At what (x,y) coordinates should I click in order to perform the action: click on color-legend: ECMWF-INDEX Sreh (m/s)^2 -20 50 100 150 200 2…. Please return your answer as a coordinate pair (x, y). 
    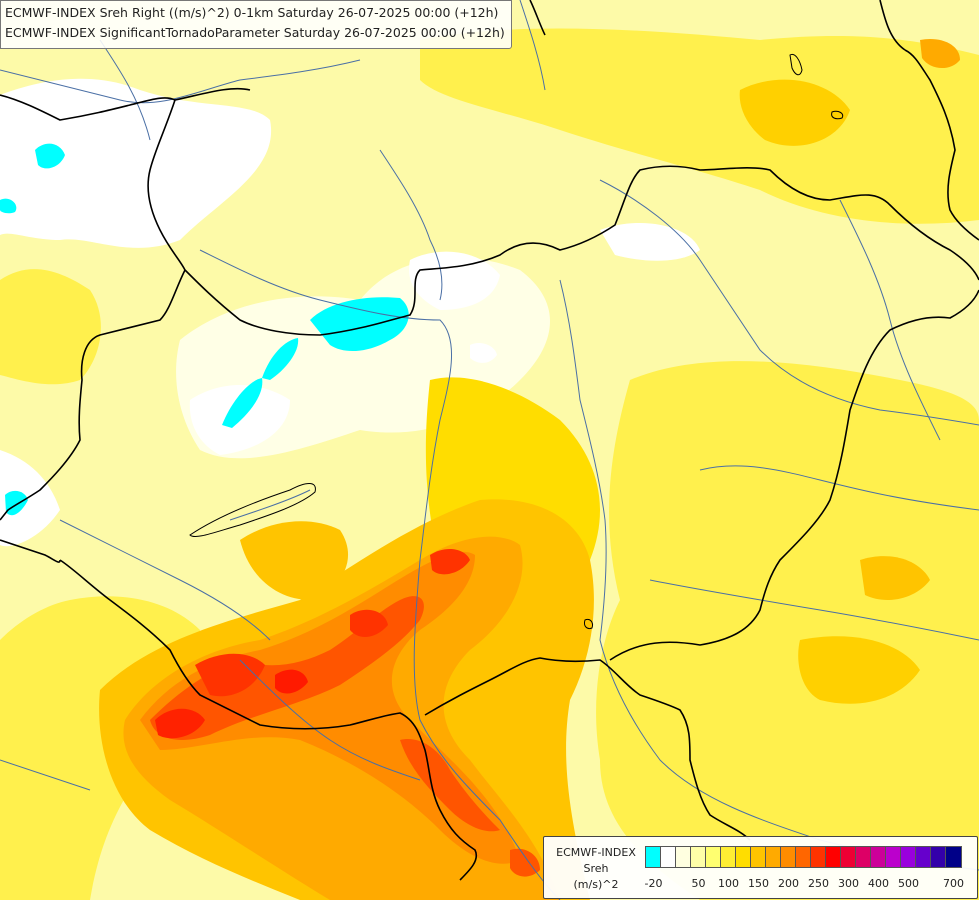
    Looking at the image, I should click on (760, 867).